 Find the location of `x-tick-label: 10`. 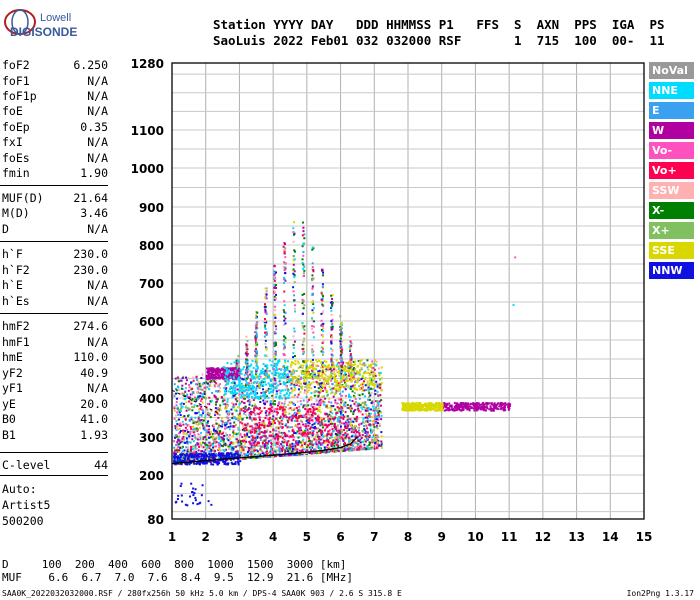

x-tick-label: 10 is located at coordinates (475, 537).